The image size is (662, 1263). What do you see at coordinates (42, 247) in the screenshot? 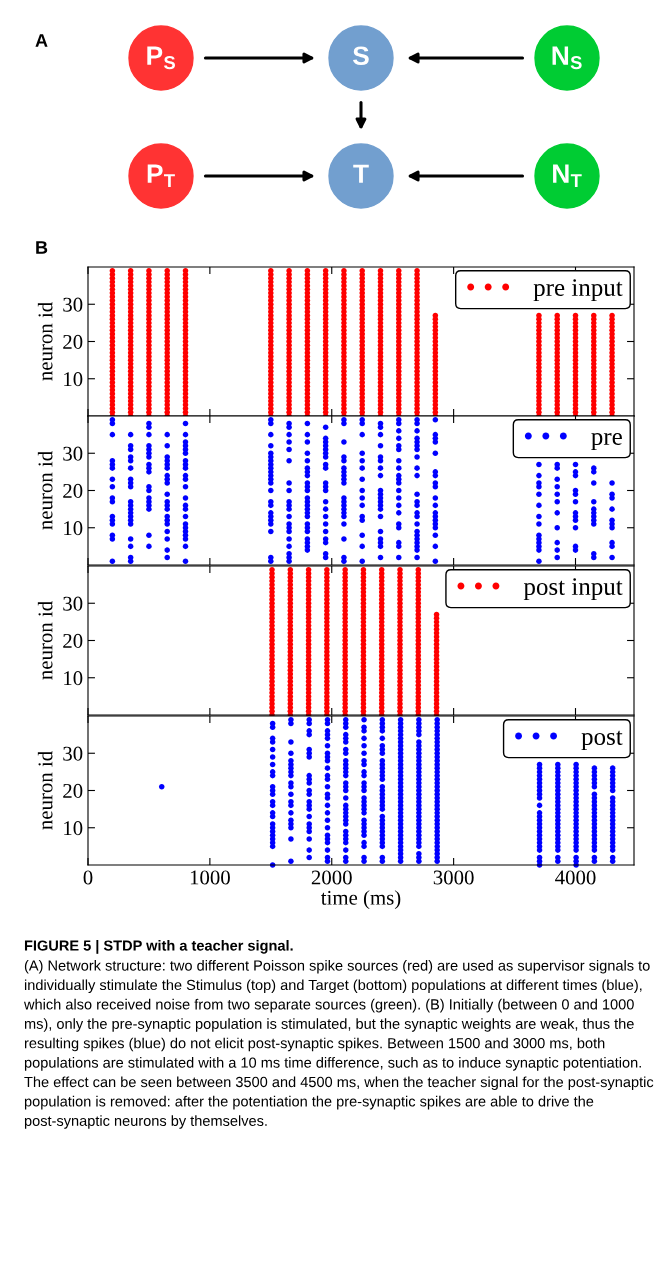
I see `chart-title: B` at bounding box center [42, 247].